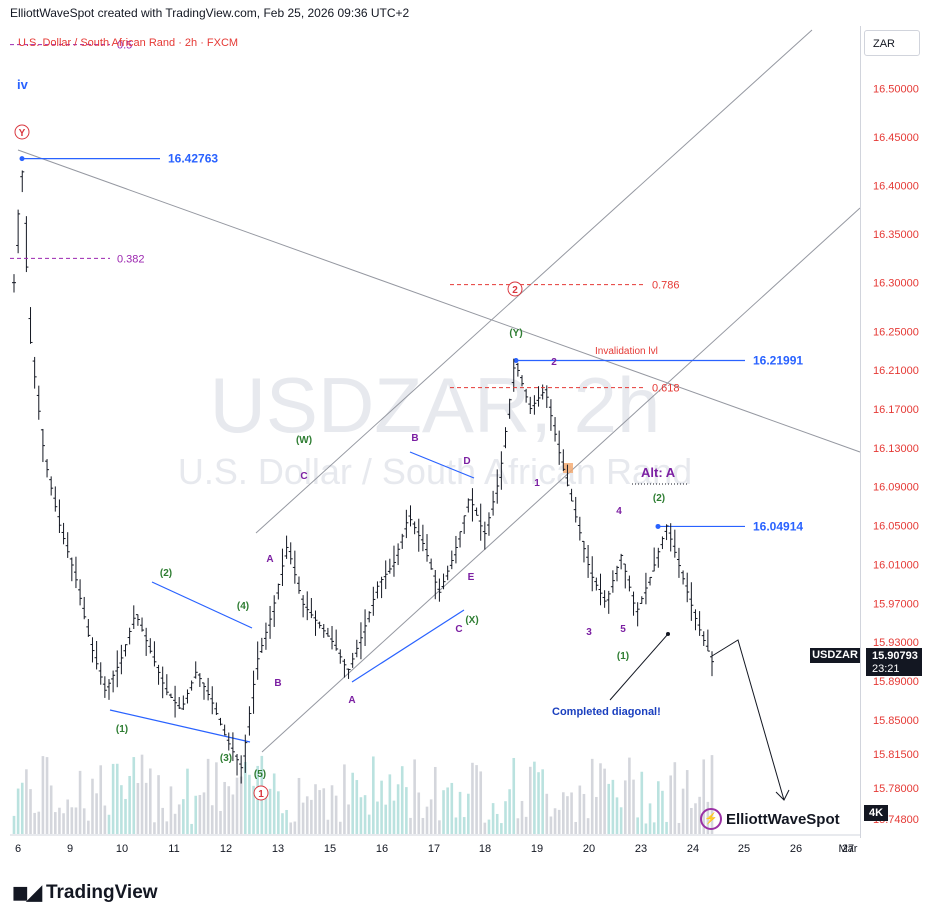 The width and height of the screenshot is (938, 922). I want to click on price-tick-label: 15.78000, so click(896, 789).